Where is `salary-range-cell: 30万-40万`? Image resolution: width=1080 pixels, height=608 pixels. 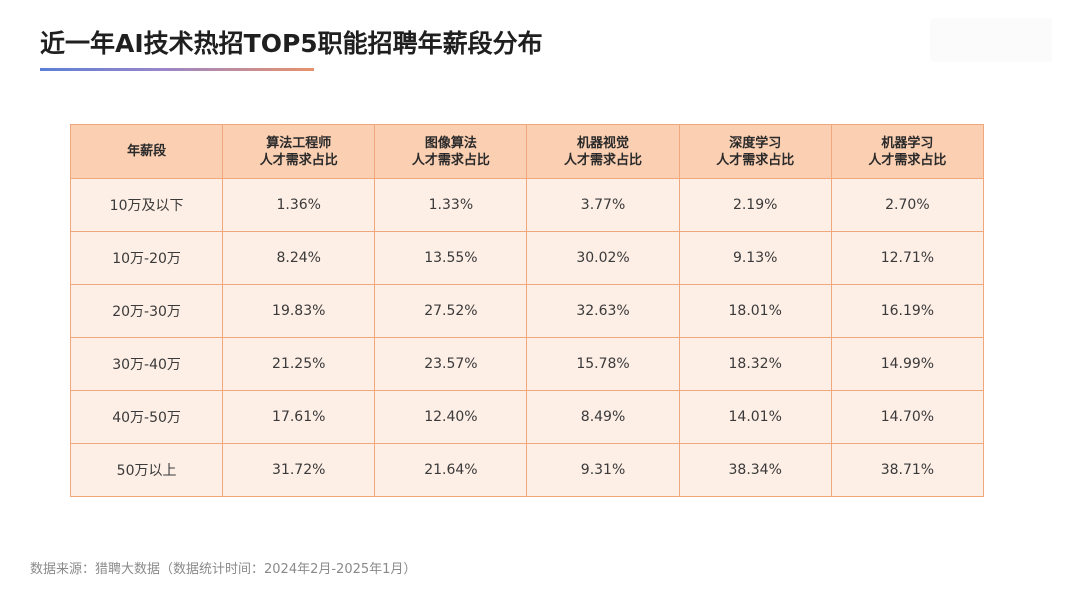
salary-range-cell: 30万-40万 is located at coordinates (146, 364).